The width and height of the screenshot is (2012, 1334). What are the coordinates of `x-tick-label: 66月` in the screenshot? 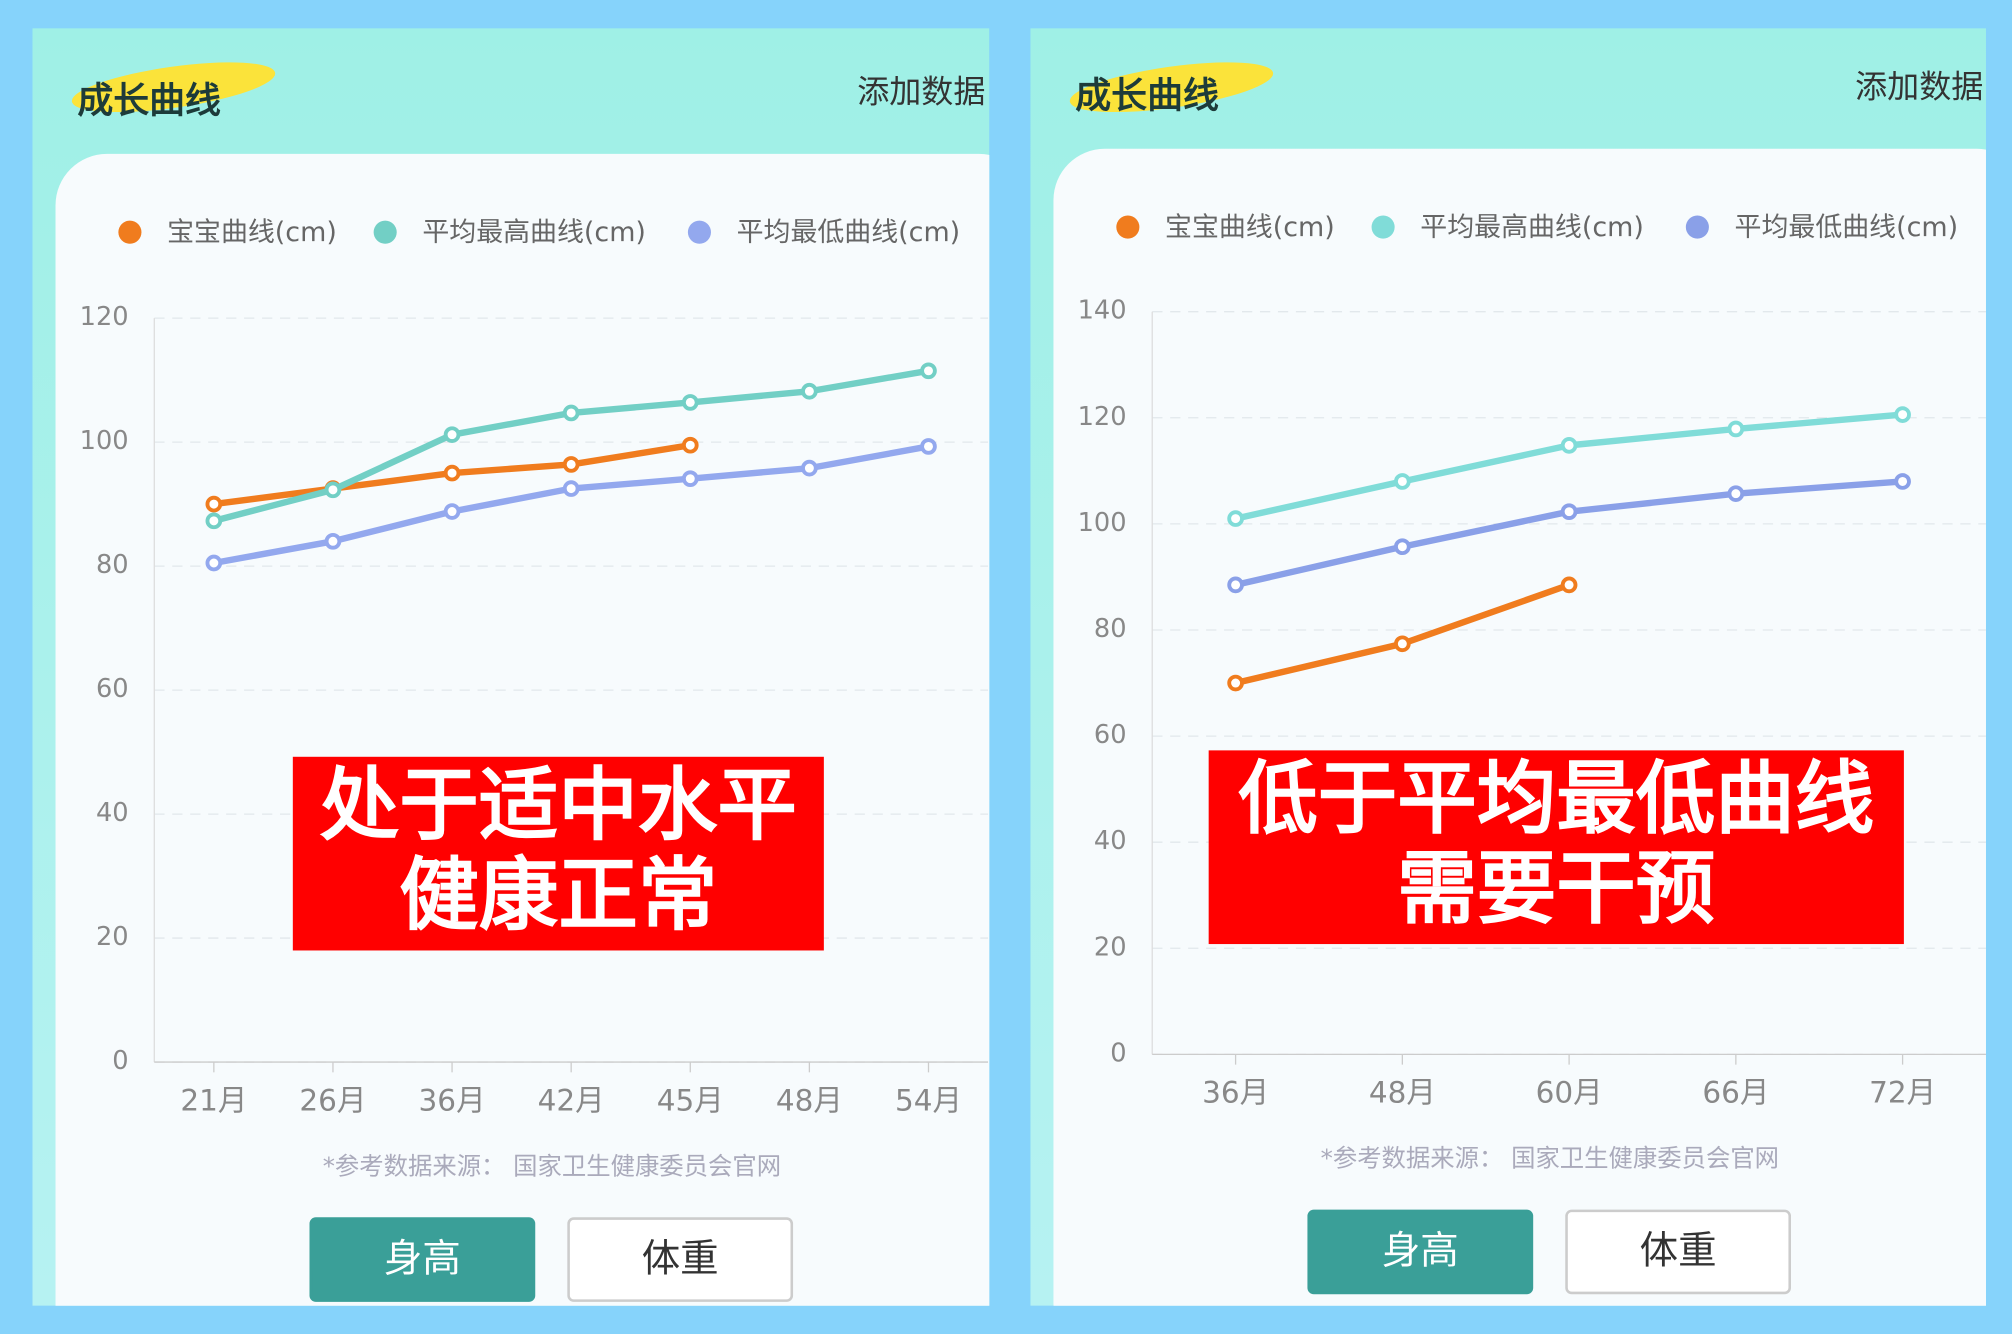 It's located at (1735, 1093).